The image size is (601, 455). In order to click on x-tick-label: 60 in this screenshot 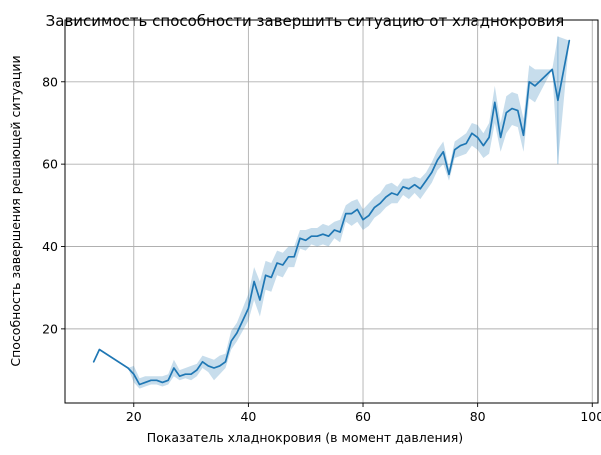, I will do `click(363, 416)`.